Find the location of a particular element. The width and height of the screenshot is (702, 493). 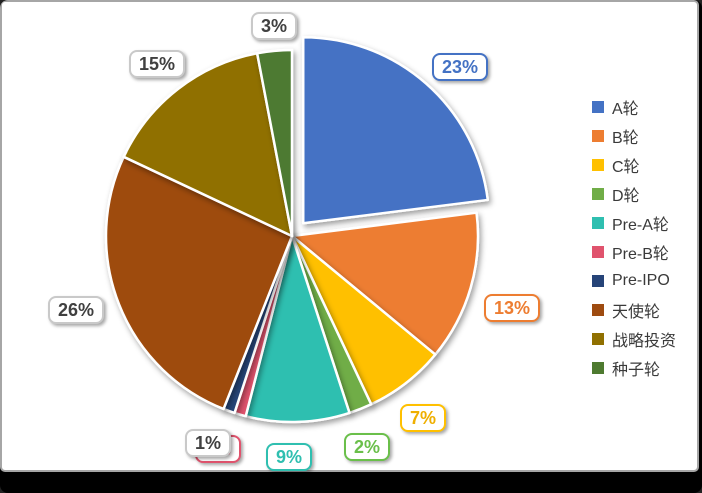

legend-item-战略投资: 战略投资 is located at coordinates (634, 338).